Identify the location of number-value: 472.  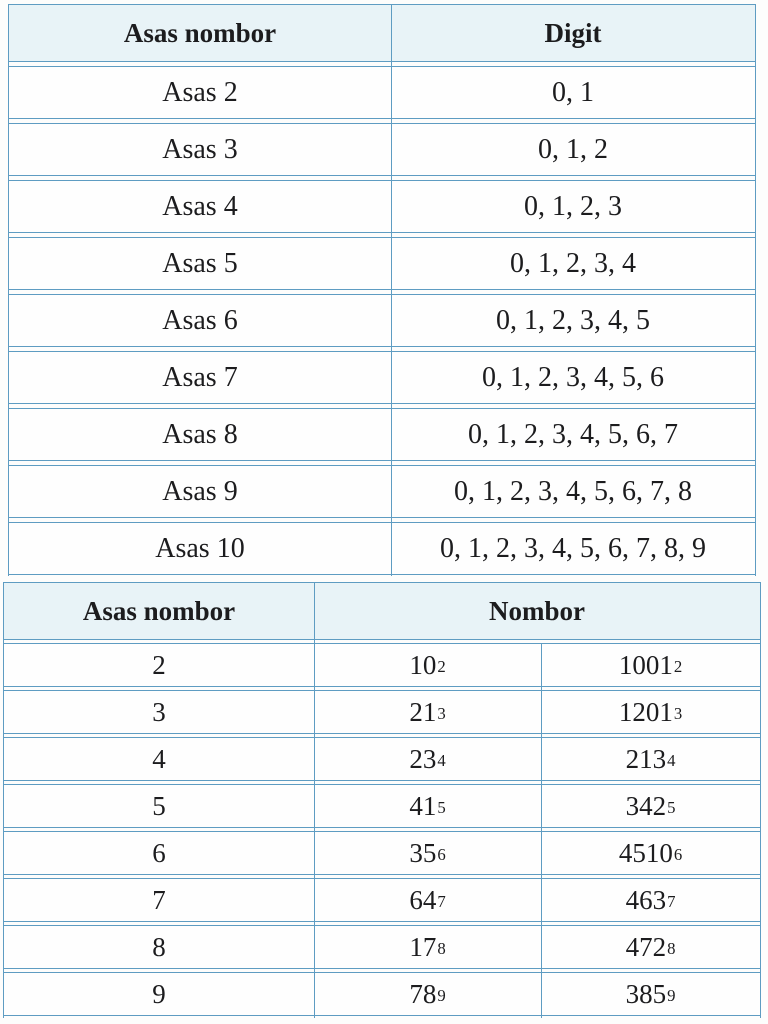
(646, 946).